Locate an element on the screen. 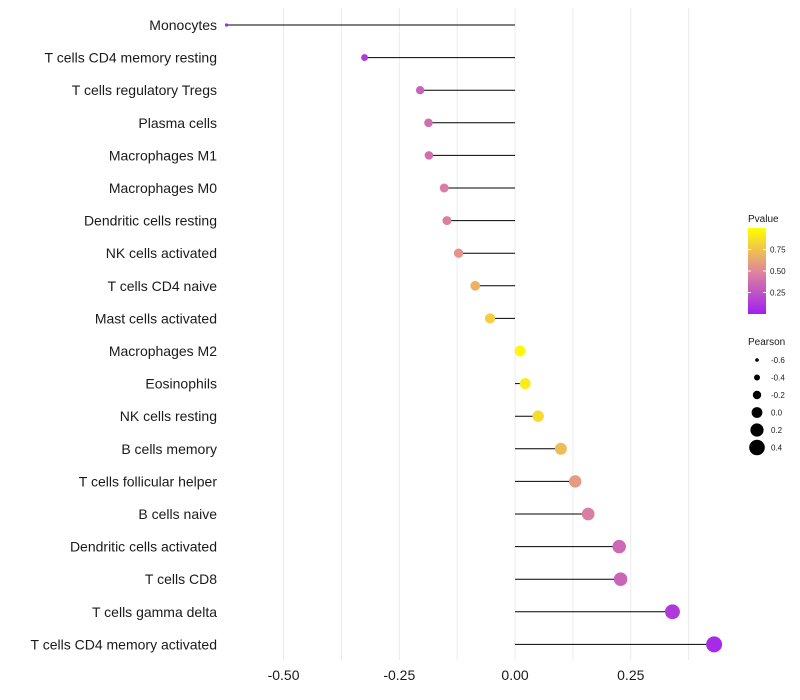 The width and height of the screenshot is (800, 700). size-legend-label: 0.0 is located at coordinates (777, 413).